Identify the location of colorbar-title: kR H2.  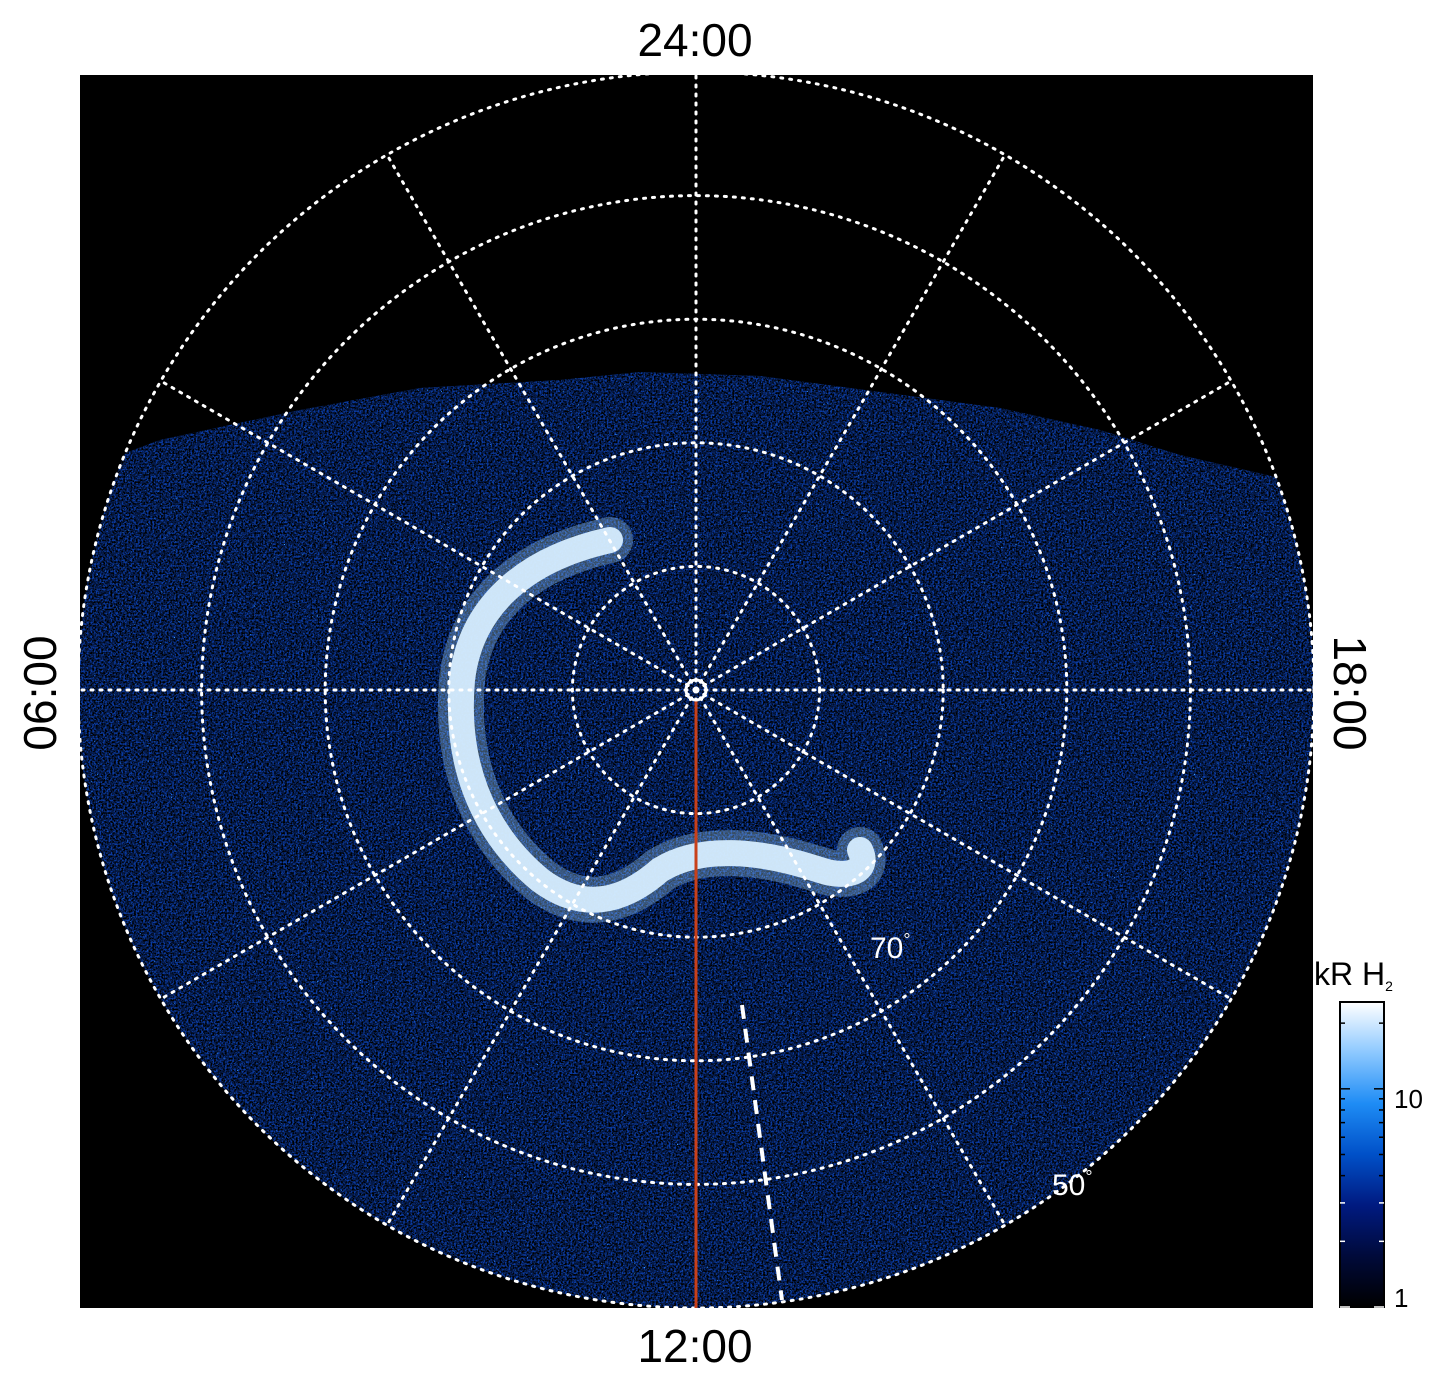
(1353, 975).